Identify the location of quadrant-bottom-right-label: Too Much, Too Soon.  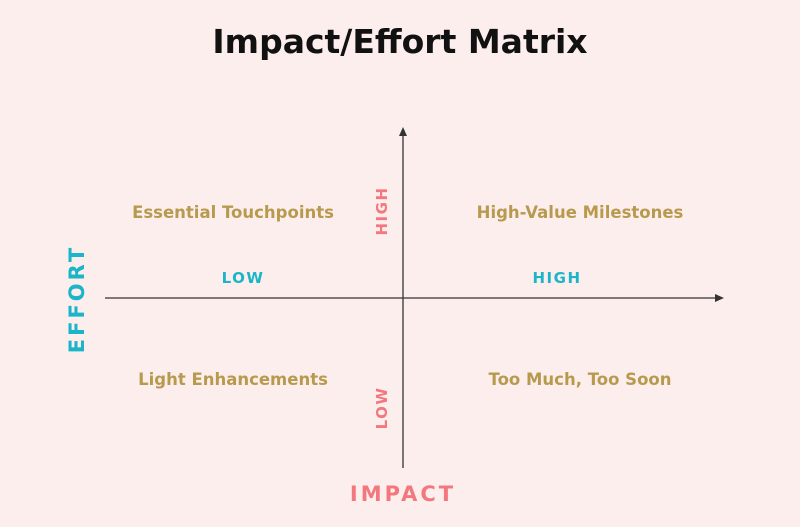
(580, 379).